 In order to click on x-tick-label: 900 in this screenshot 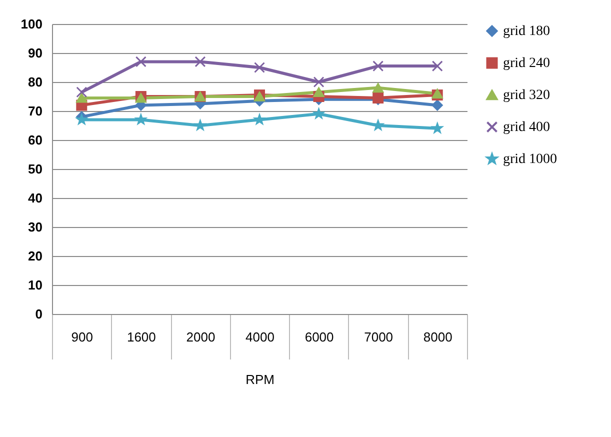, I will do `click(82, 337)`.